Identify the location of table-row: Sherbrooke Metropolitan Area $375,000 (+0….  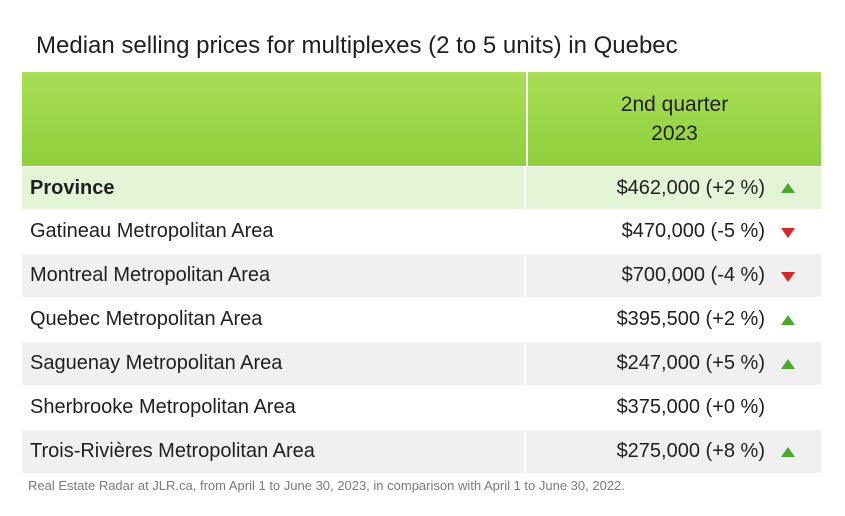
(421, 407).